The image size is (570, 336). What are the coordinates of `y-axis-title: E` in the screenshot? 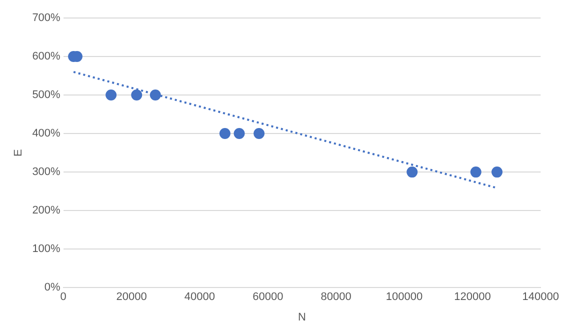 It's located at (18, 152).